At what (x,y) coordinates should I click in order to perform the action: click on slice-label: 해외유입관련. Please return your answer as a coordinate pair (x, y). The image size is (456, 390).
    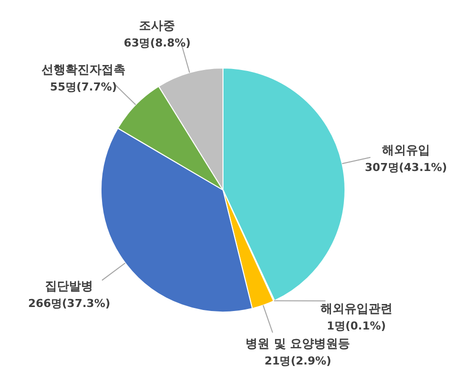
    Looking at the image, I should click on (356, 309).